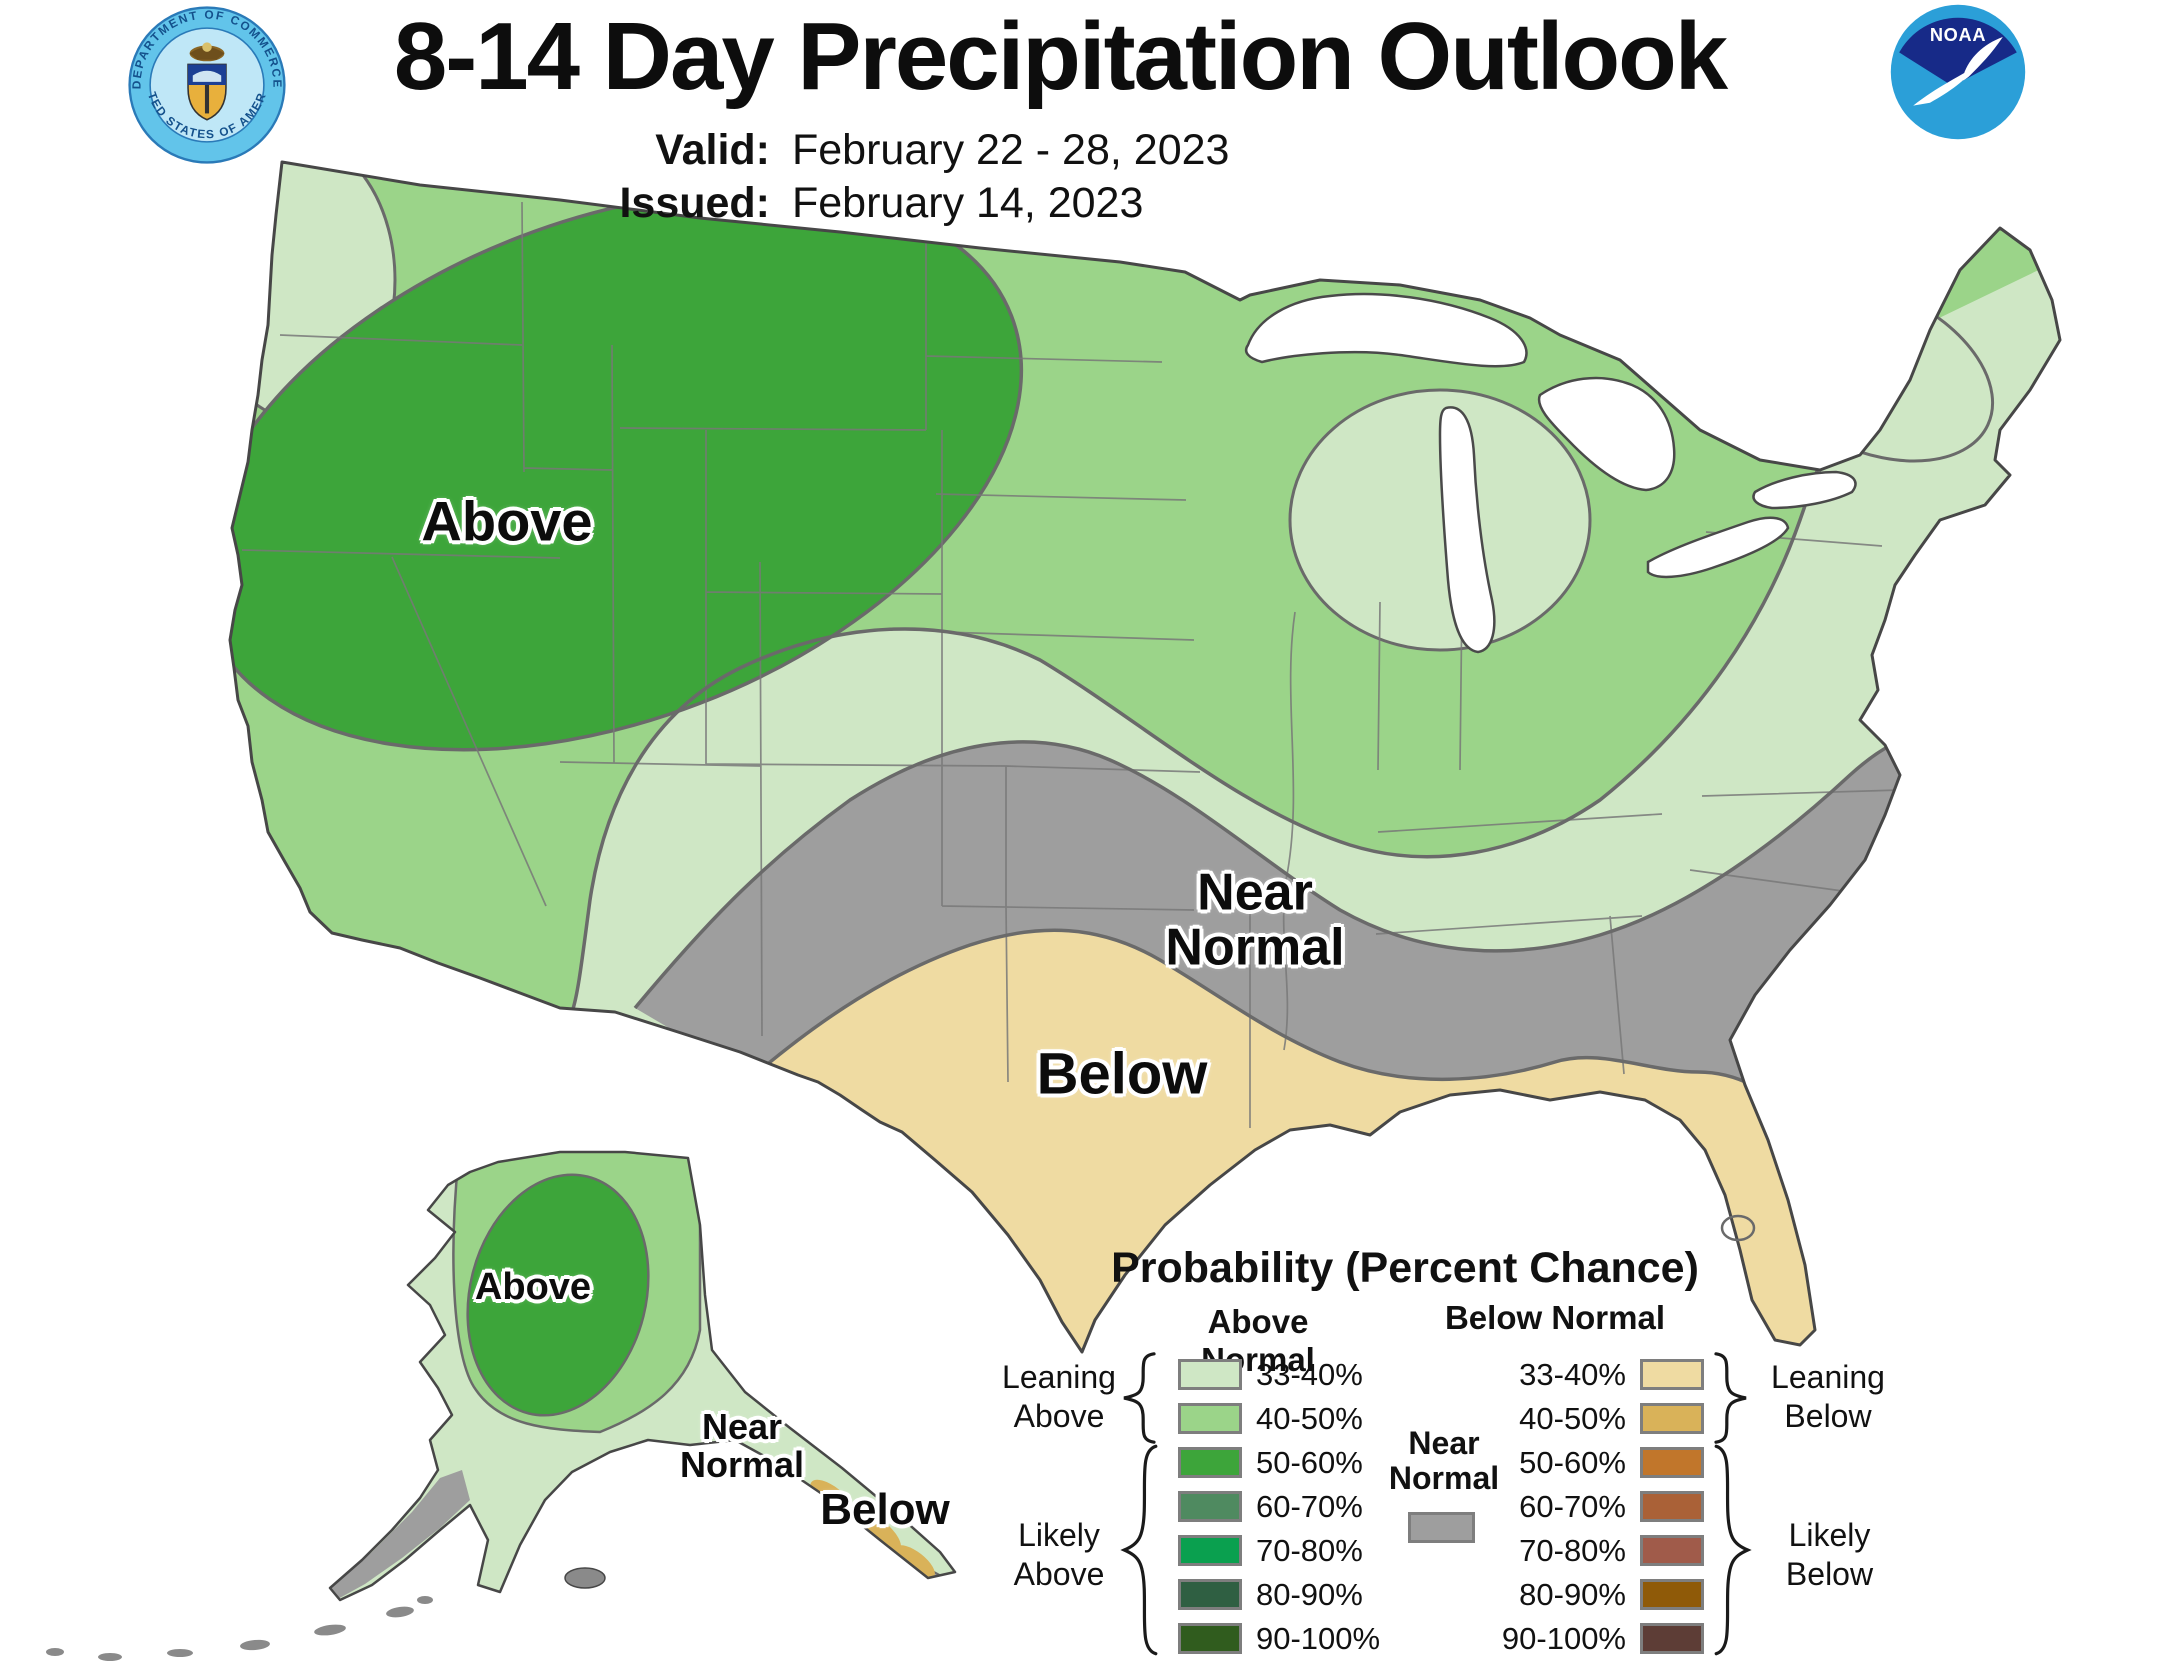 The image size is (2160, 1664). I want to click on great-lakes, so click(1550, 473).